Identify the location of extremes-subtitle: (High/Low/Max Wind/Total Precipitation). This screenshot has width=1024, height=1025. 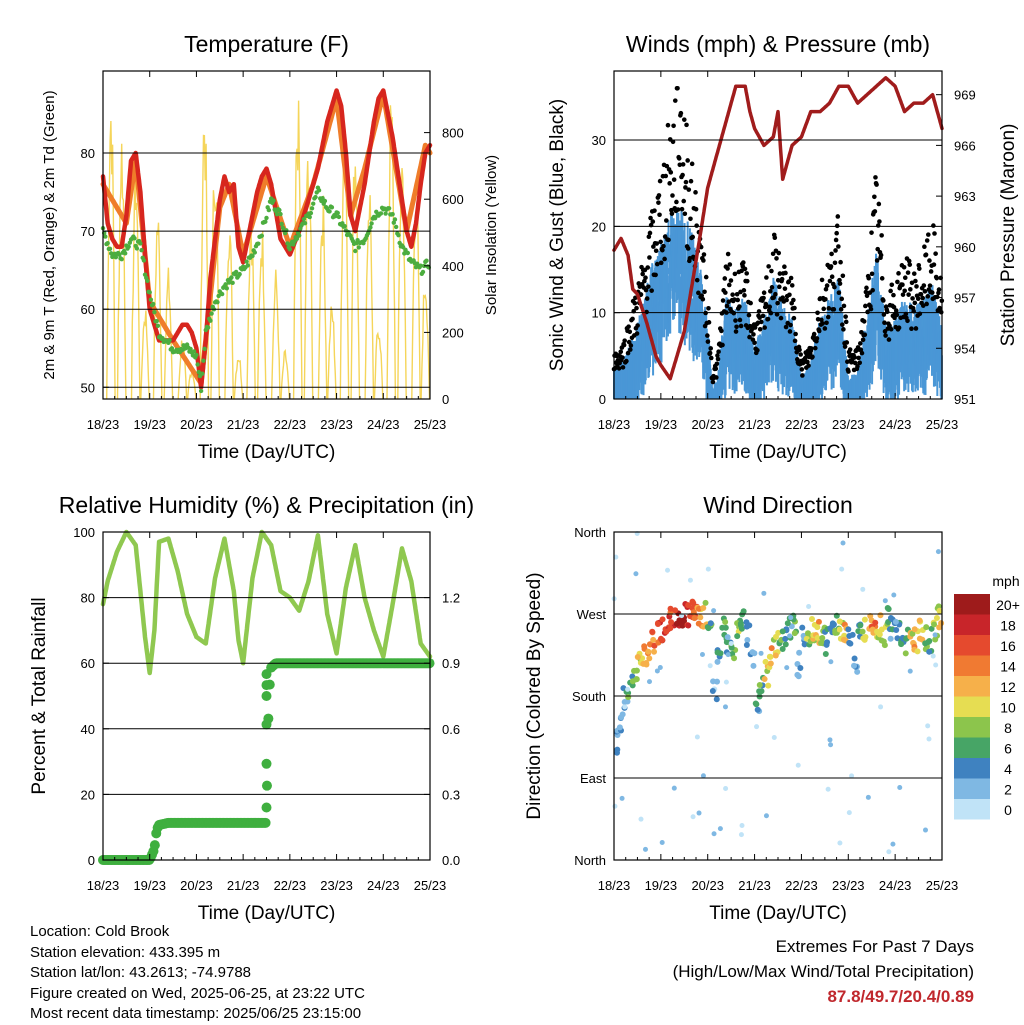
(823, 971).